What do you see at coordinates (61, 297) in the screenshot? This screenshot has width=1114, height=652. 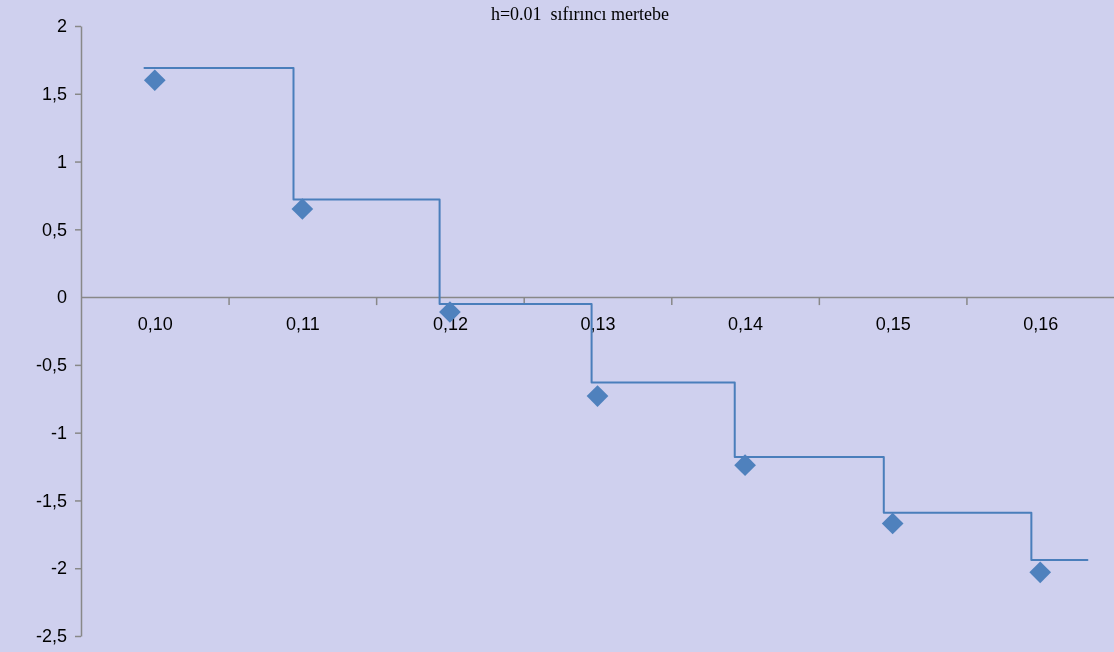 I see `y-tick-label: 0` at bounding box center [61, 297].